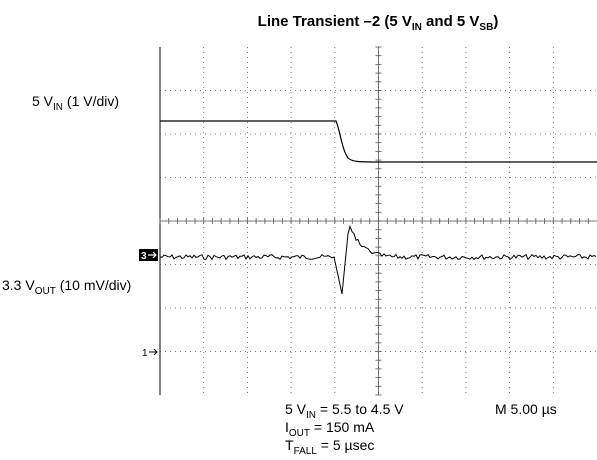 This screenshot has height=460, width=597. Describe the element at coordinates (378, 259) in the screenshot. I see `vout-trace` at that location.